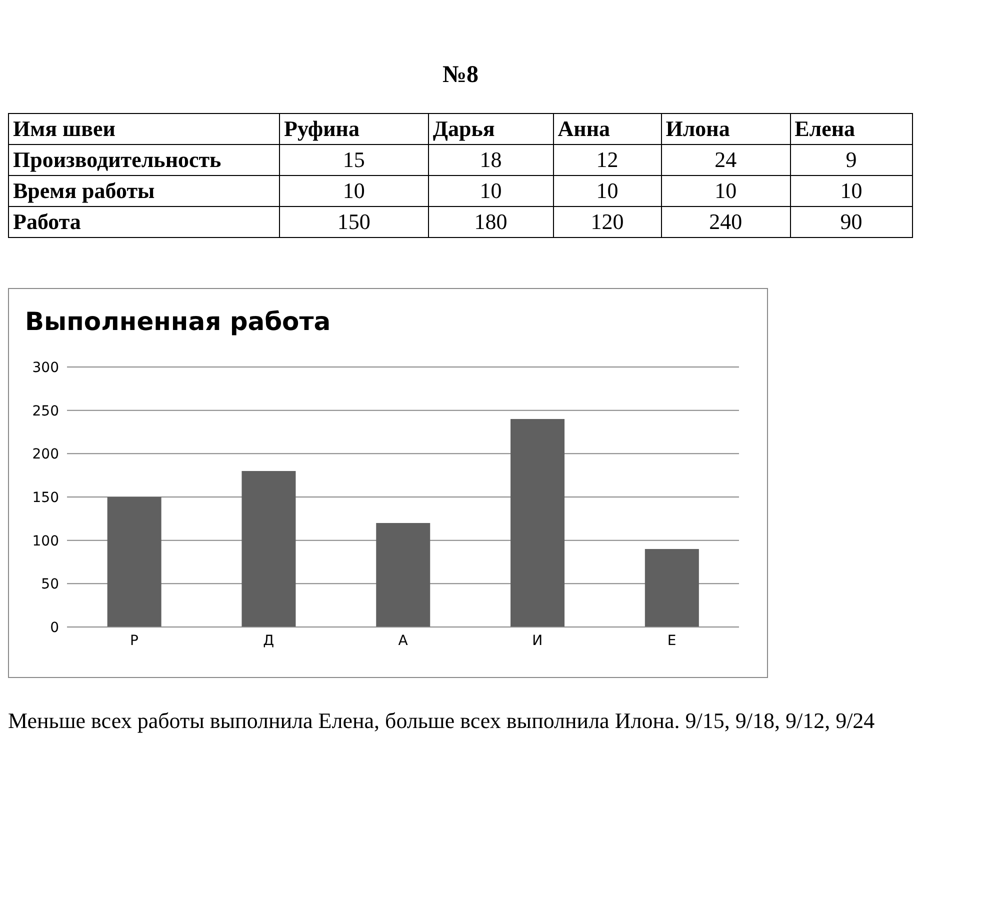  I want to click on text: №8, so click(460, 75).